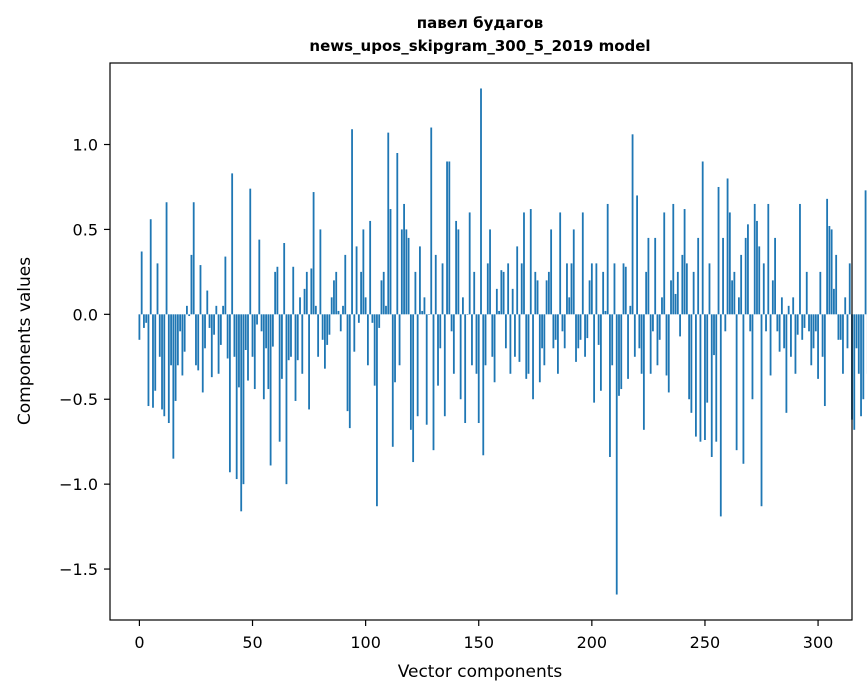 This screenshot has width=867, height=696. I want to click on x-tick-label: 300, so click(818, 642).